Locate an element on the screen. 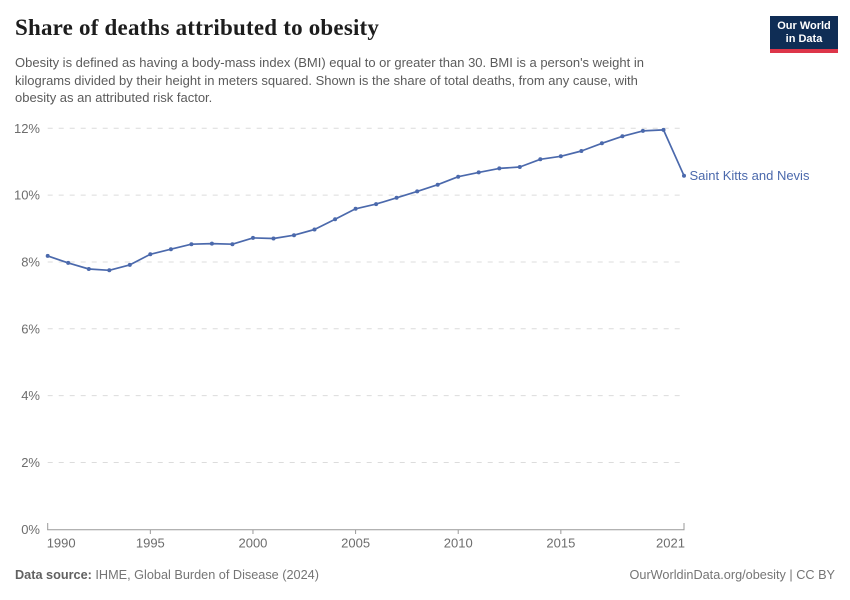 This screenshot has height=600, width=850. page-title: Share of deaths attributed to obesity is located at coordinates (197, 27).